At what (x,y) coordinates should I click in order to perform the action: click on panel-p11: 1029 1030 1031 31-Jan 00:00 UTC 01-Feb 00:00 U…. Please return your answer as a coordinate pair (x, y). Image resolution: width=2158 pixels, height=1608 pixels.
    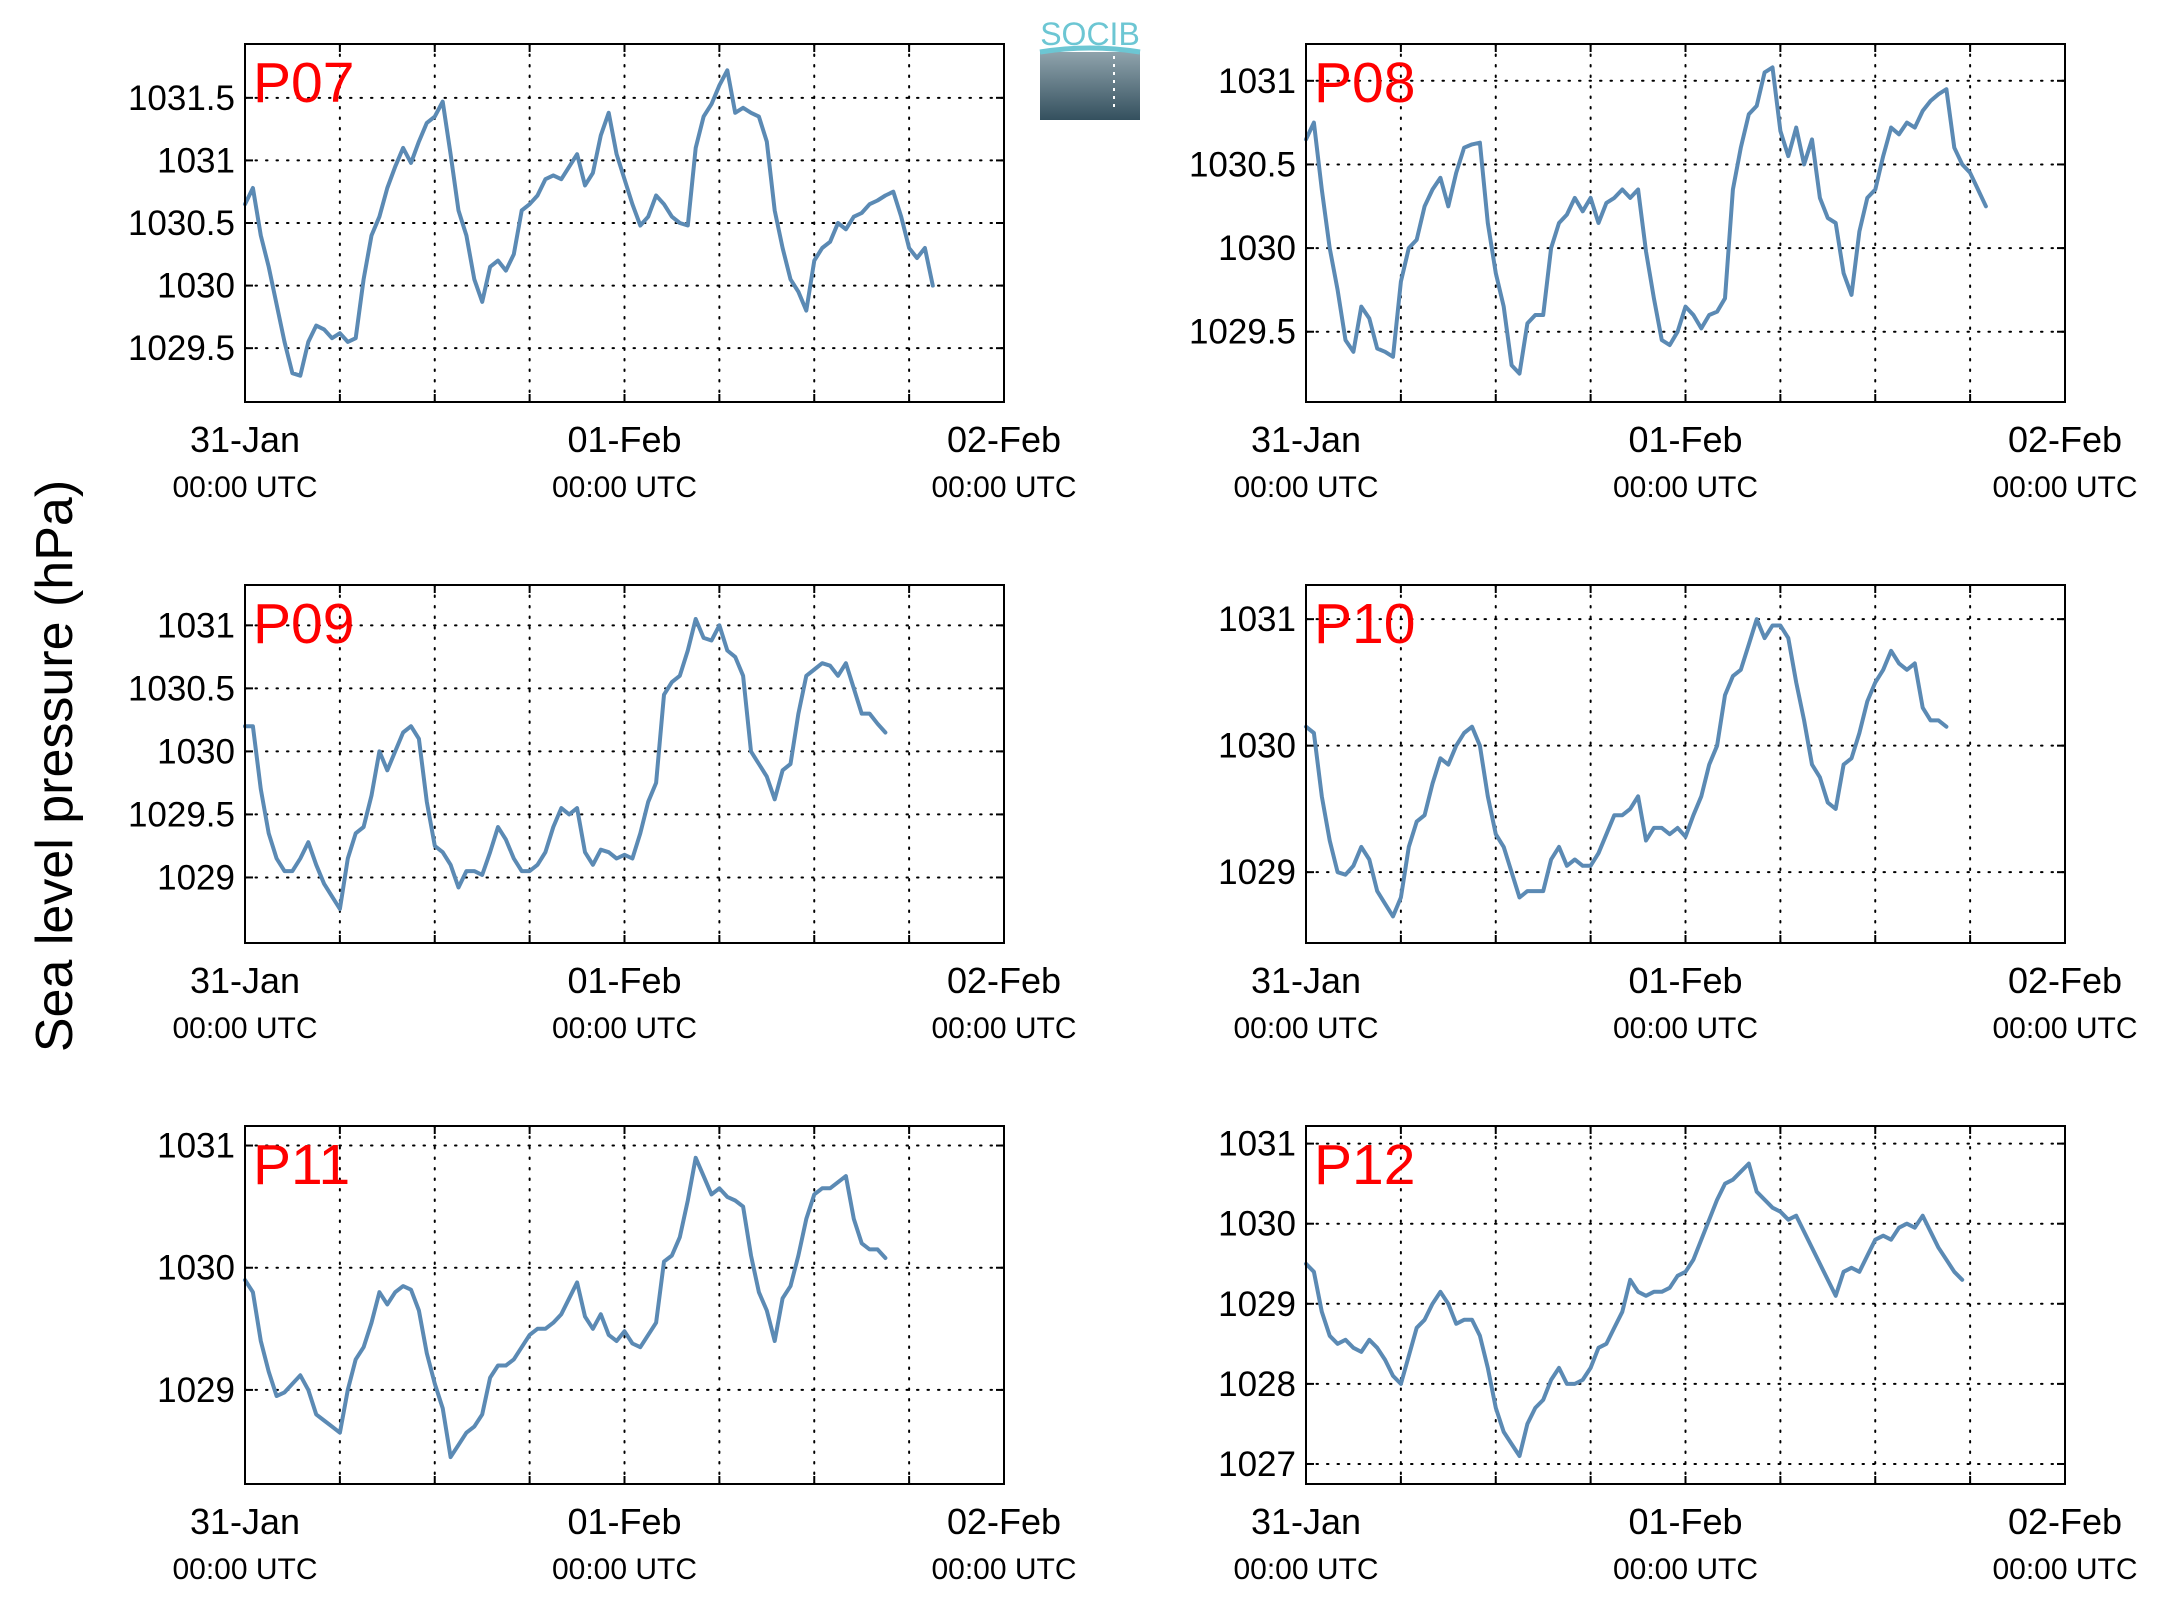
    Looking at the image, I should click on (617, 1355).